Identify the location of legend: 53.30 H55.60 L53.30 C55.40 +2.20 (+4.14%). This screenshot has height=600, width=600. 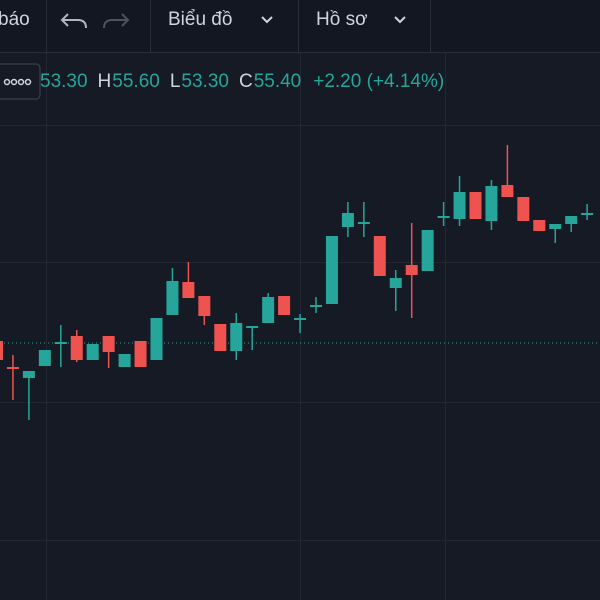
(242, 81).